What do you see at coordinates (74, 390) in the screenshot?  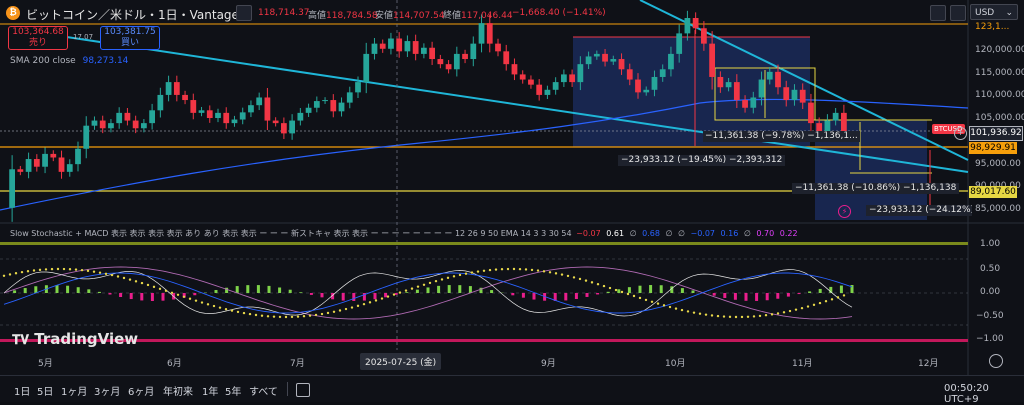 I see `range-1m: 1ヶ月` at bounding box center [74, 390].